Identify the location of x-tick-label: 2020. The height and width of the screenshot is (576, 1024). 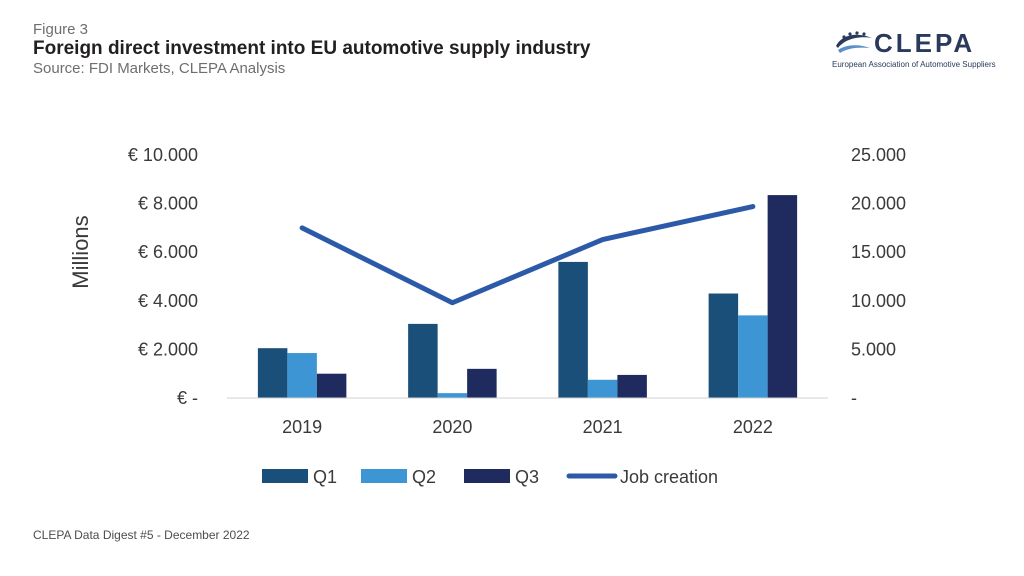
(452, 427).